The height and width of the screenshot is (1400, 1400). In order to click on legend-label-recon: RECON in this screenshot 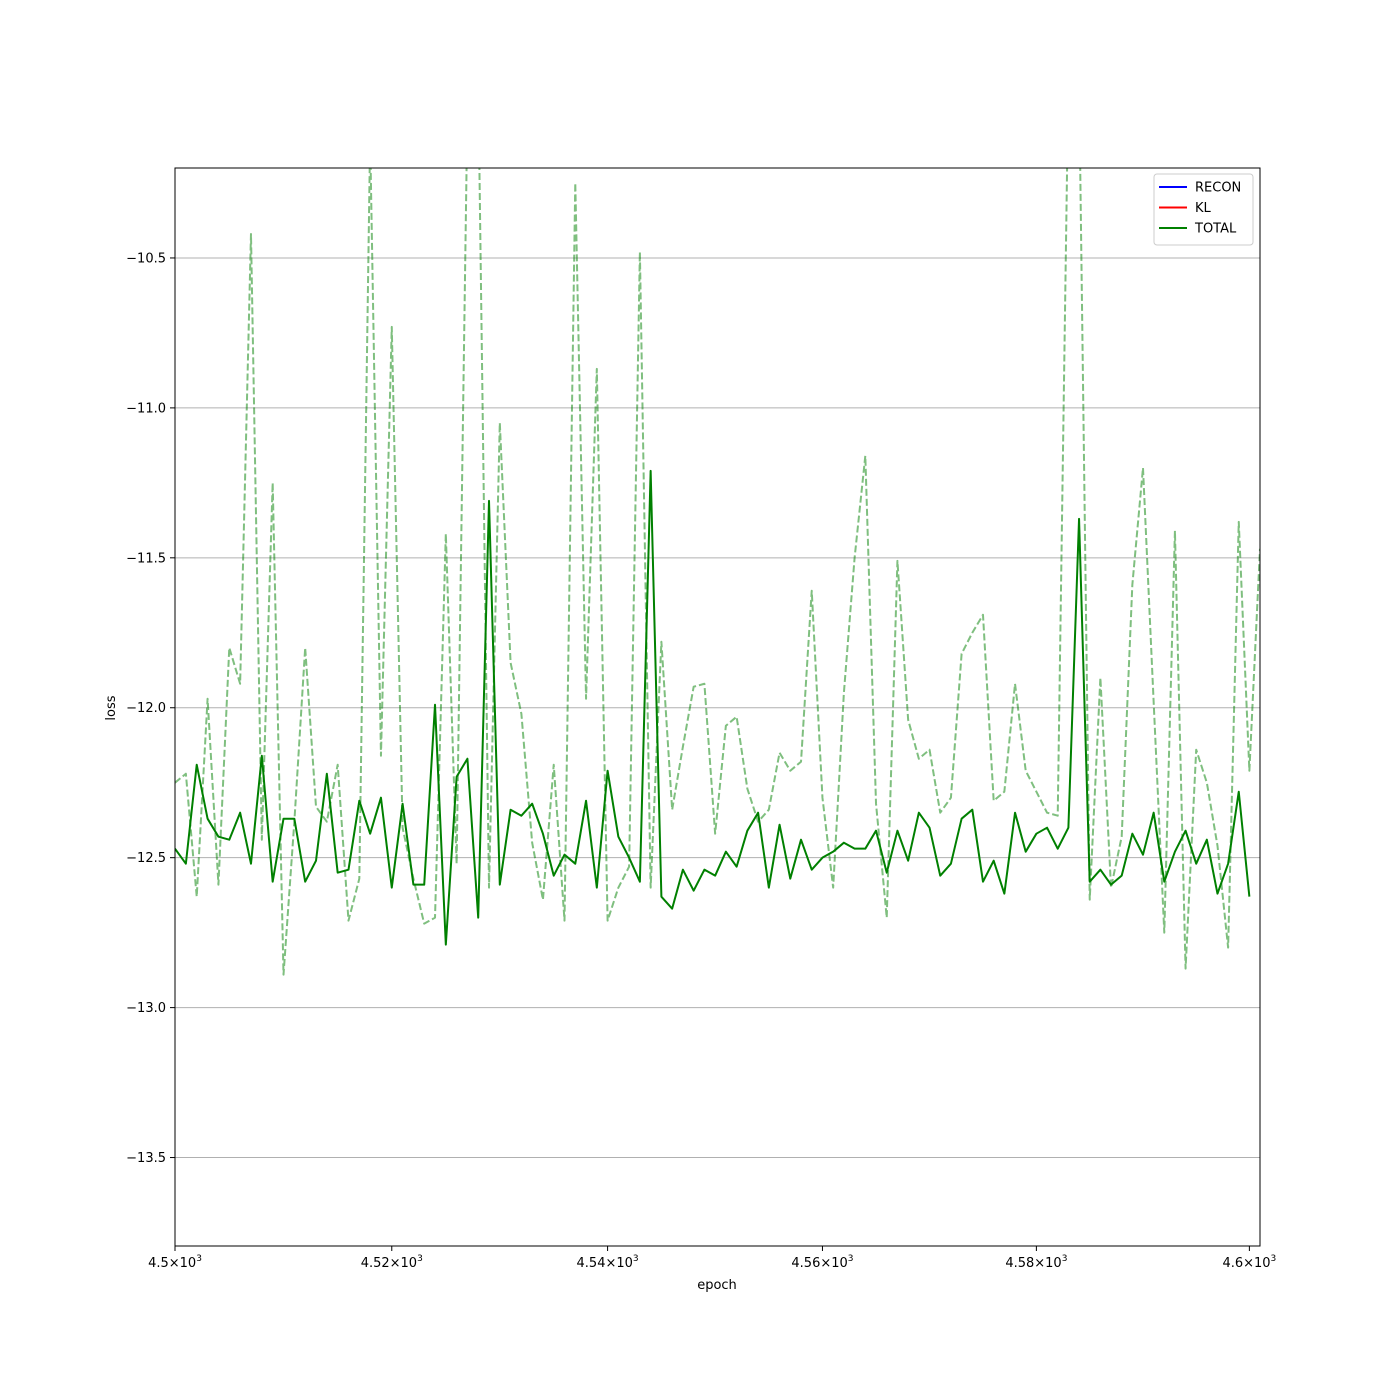, I will do `click(1218, 188)`.